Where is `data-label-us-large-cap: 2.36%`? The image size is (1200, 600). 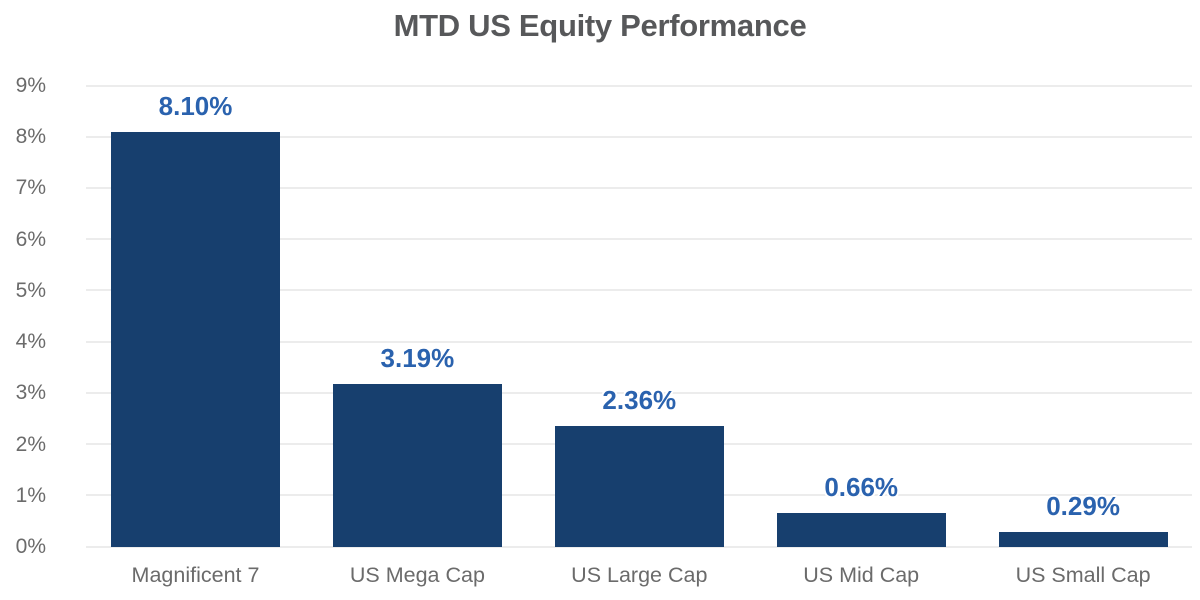
data-label-us-large-cap: 2.36% is located at coordinates (639, 400).